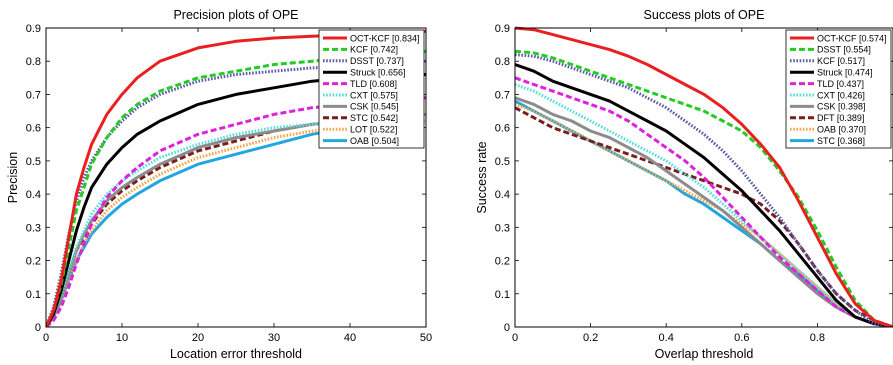  Describe the element at coordinates (482, 177) in the screenshot. I see `y-axis-label: Success rate` at that location.